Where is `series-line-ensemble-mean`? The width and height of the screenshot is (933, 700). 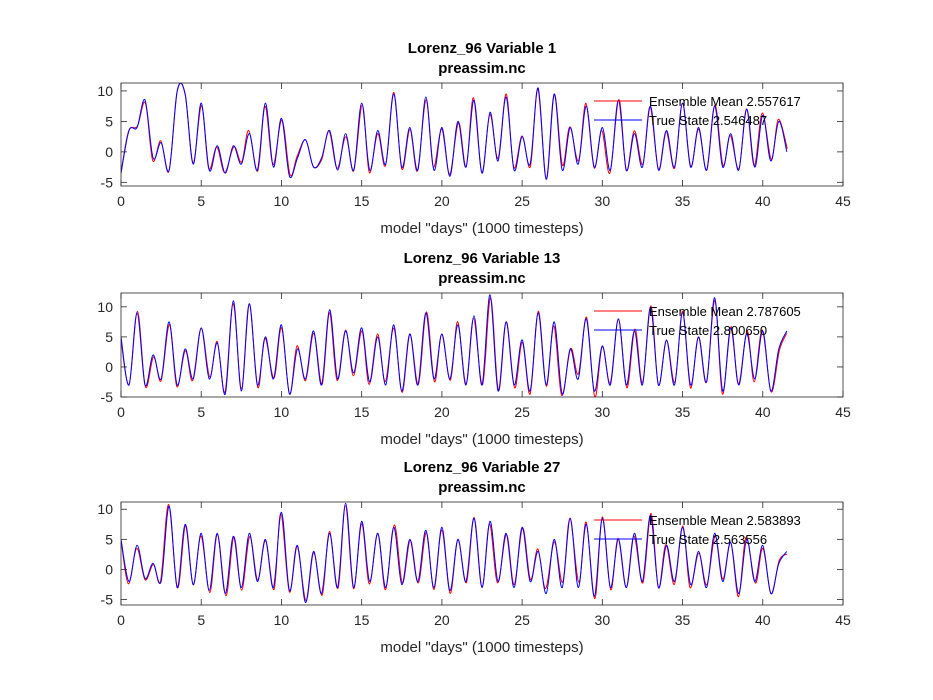 series-line-ensemble-mean is located at coordinates (454, 553).